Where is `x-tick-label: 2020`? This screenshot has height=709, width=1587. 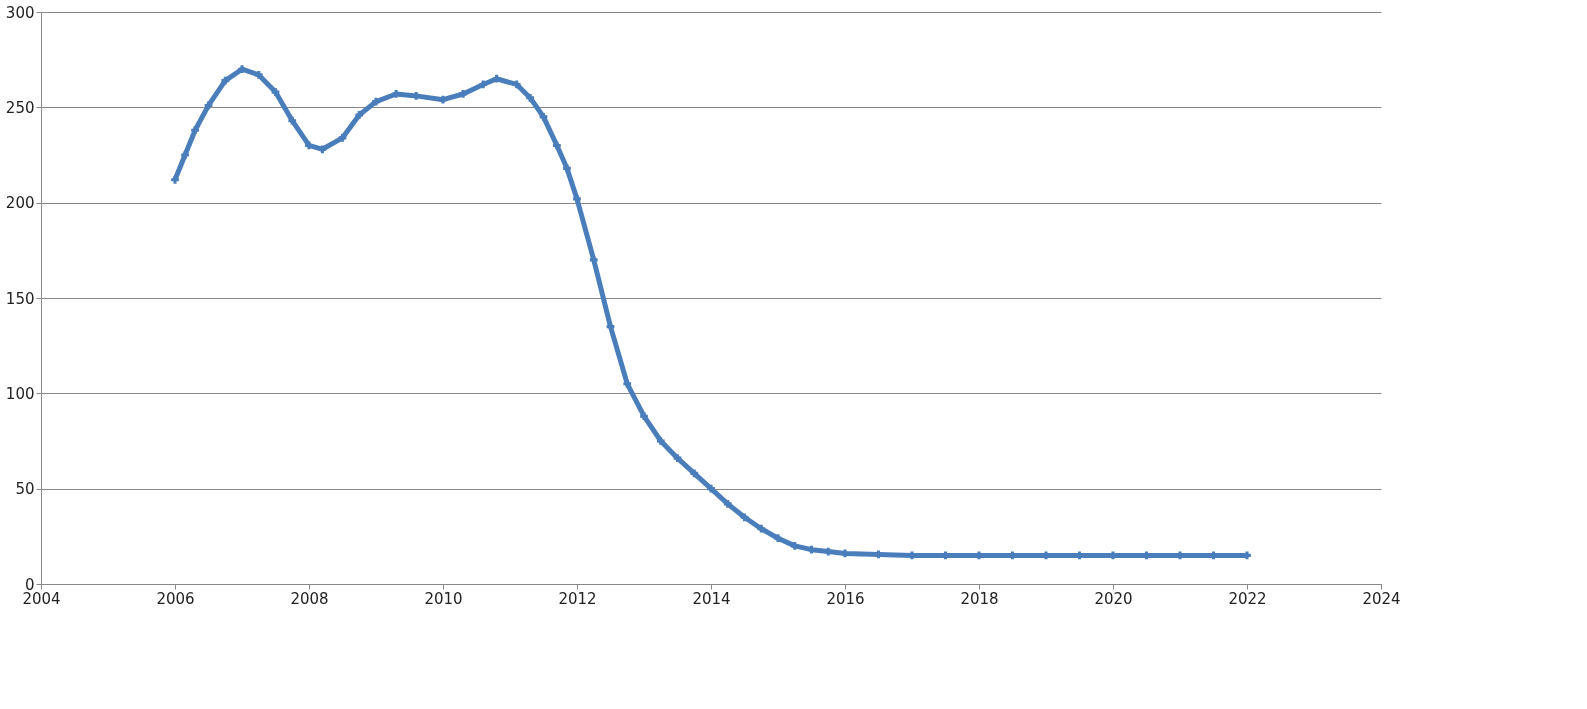 x-tick-label: 2020 is located at coordinates (1113, 598).